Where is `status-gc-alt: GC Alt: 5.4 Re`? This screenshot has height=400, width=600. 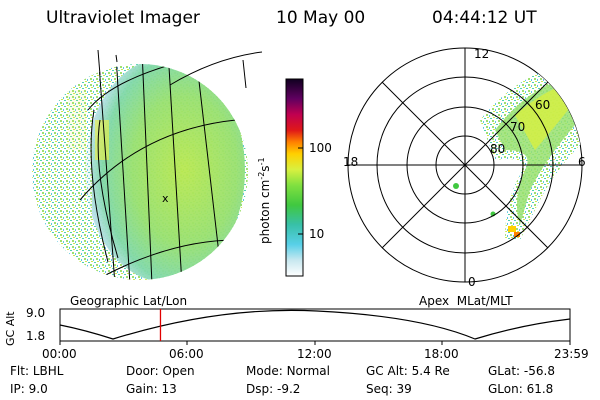
status-gc-alt: GC Alt: 5.4 Re is located at coordinates (408, 371).